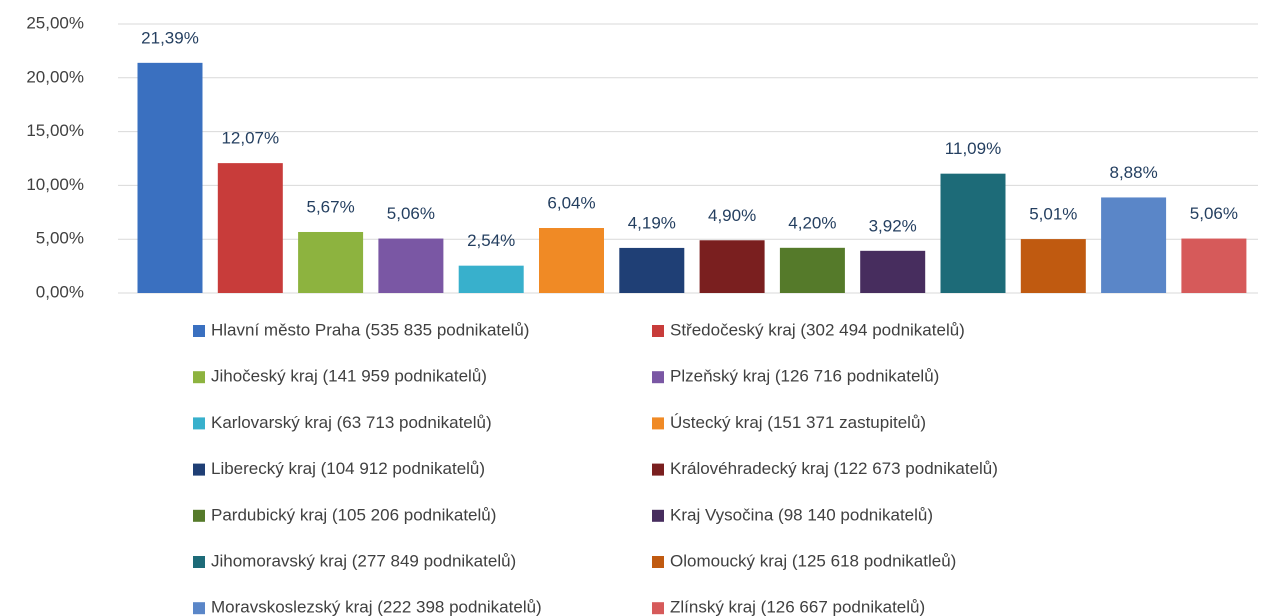 This screenshot has height=616, width=1267. I want to click on value-label: 4,19%, so click(652, 222).